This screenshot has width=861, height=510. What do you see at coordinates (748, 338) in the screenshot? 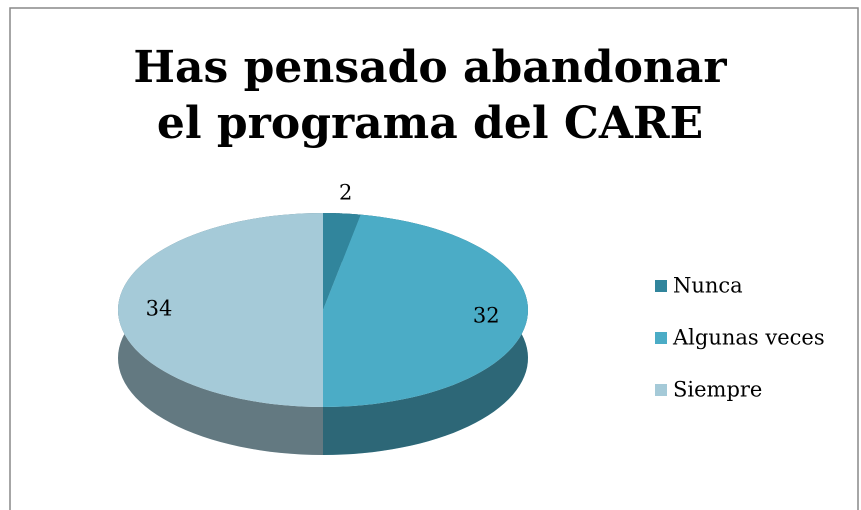
I see `legend-label: Algunas veces` at bounding box center [748, 338].